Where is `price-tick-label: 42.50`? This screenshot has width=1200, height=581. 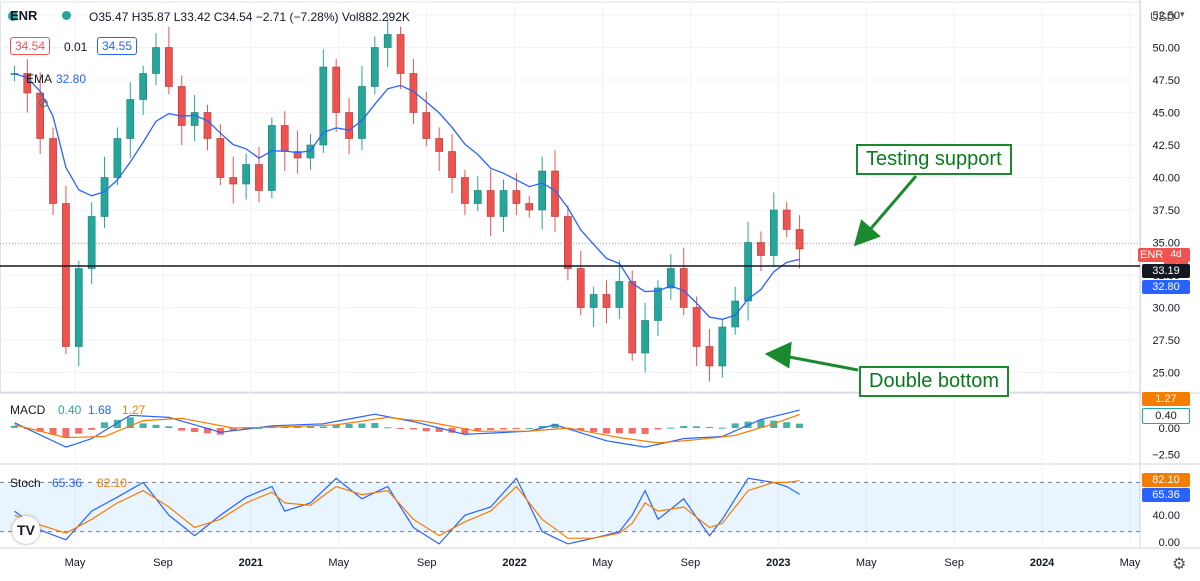
price-tick-label: 42.50 is located at coordinates (1166, 146).